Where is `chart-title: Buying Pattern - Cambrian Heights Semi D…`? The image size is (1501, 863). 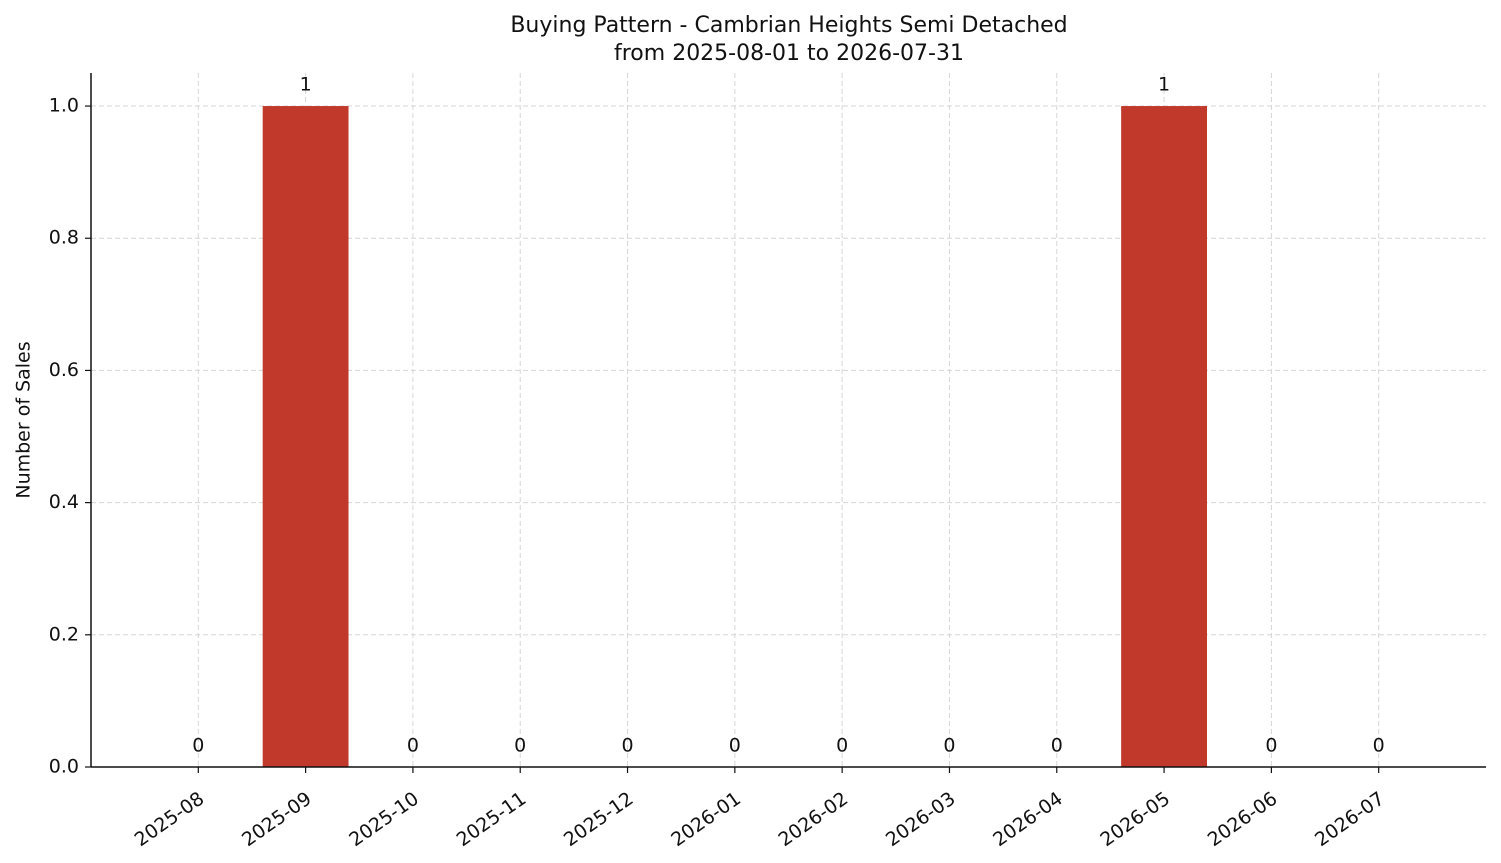 chart-title: Buying Pattern - Cambrian Heights Semi D… is located at coordinates (788, 25).